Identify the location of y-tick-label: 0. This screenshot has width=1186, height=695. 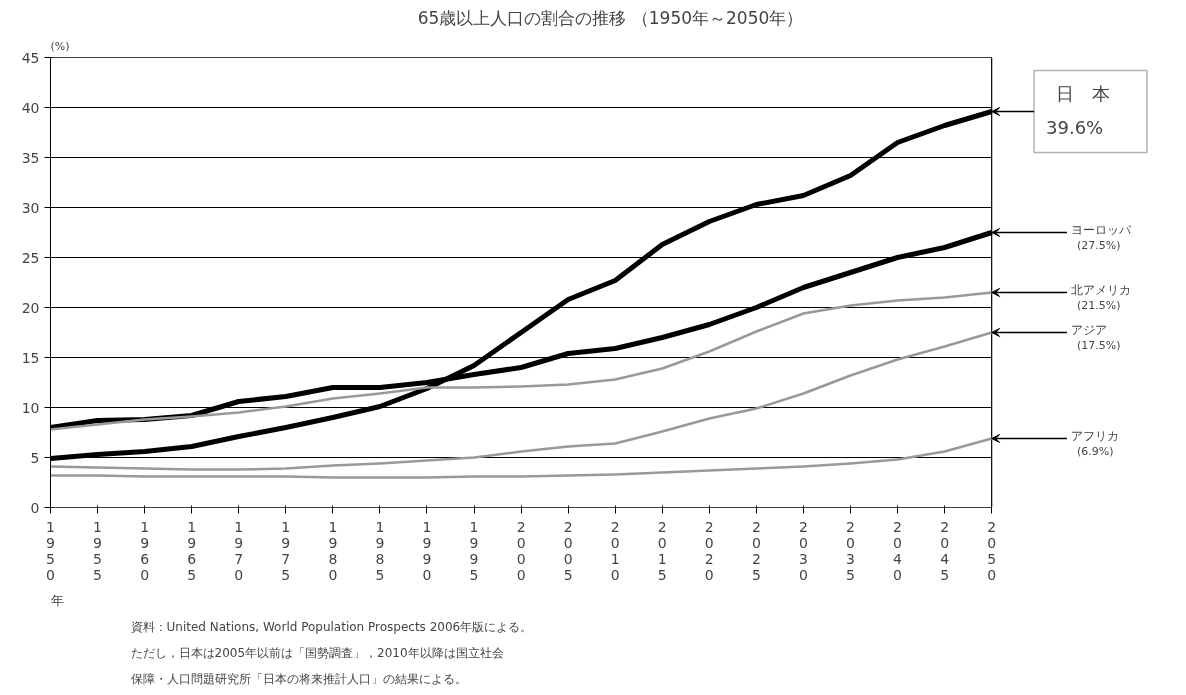
(35, 507).